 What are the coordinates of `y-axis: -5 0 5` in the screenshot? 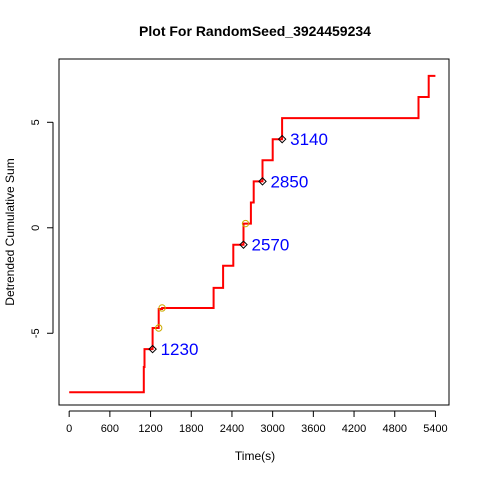 It's located at (42, 228).